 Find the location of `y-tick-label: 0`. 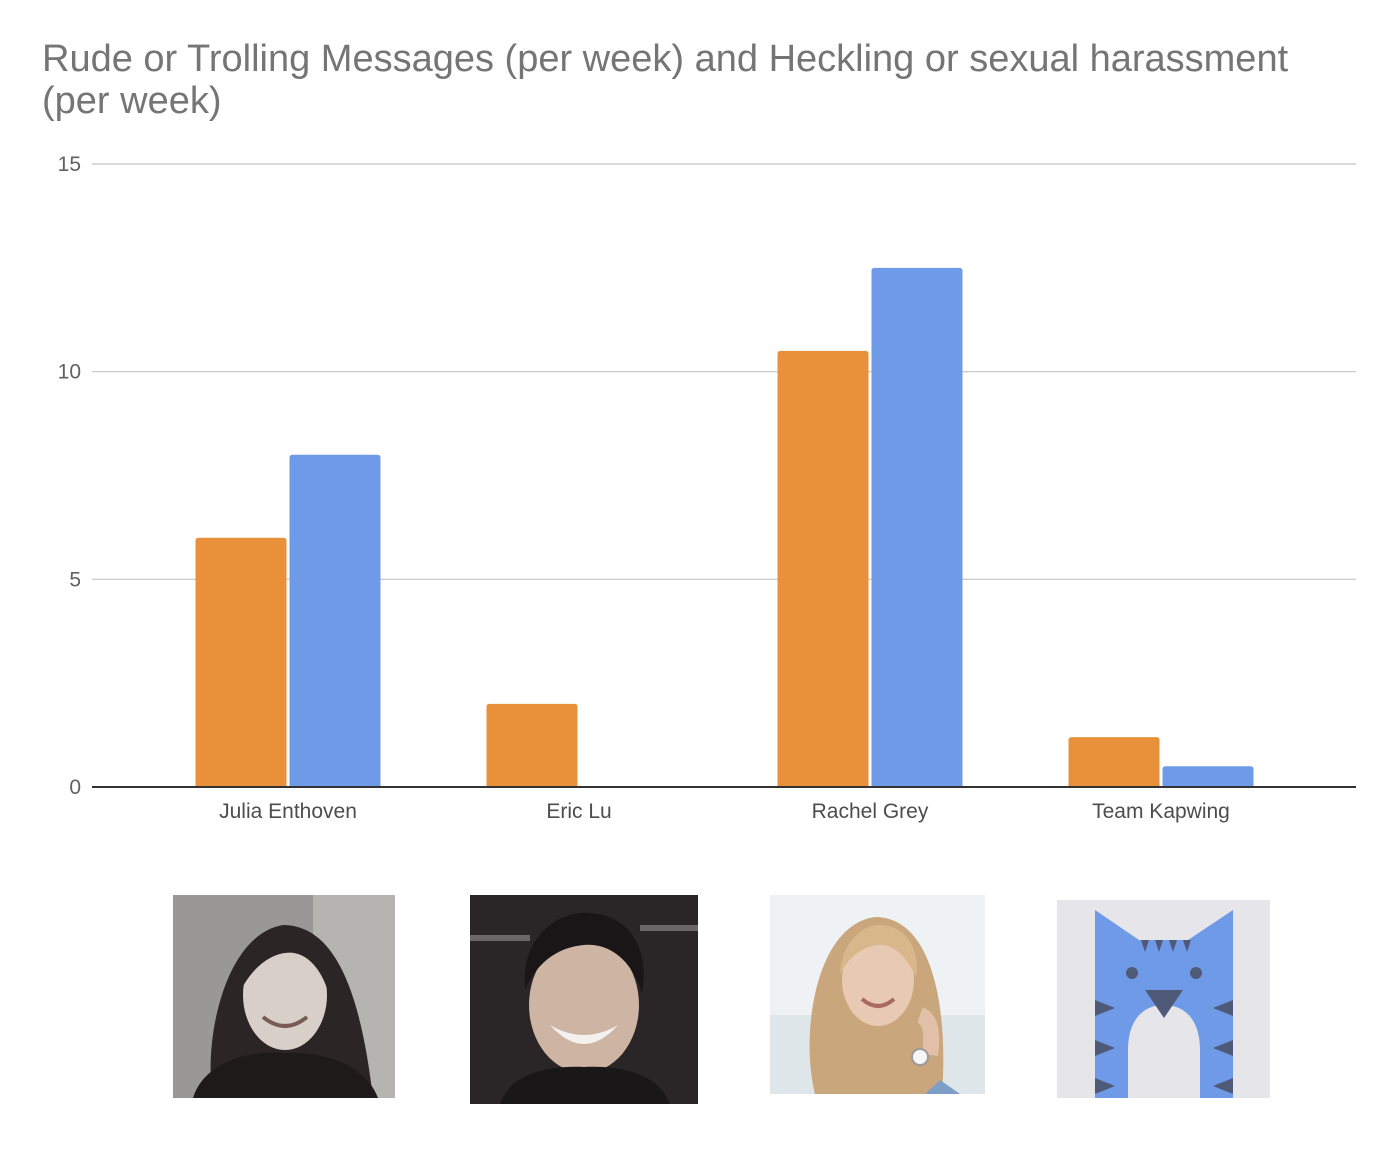

y-tick-label: 0 is located at coordinates (75, 787).